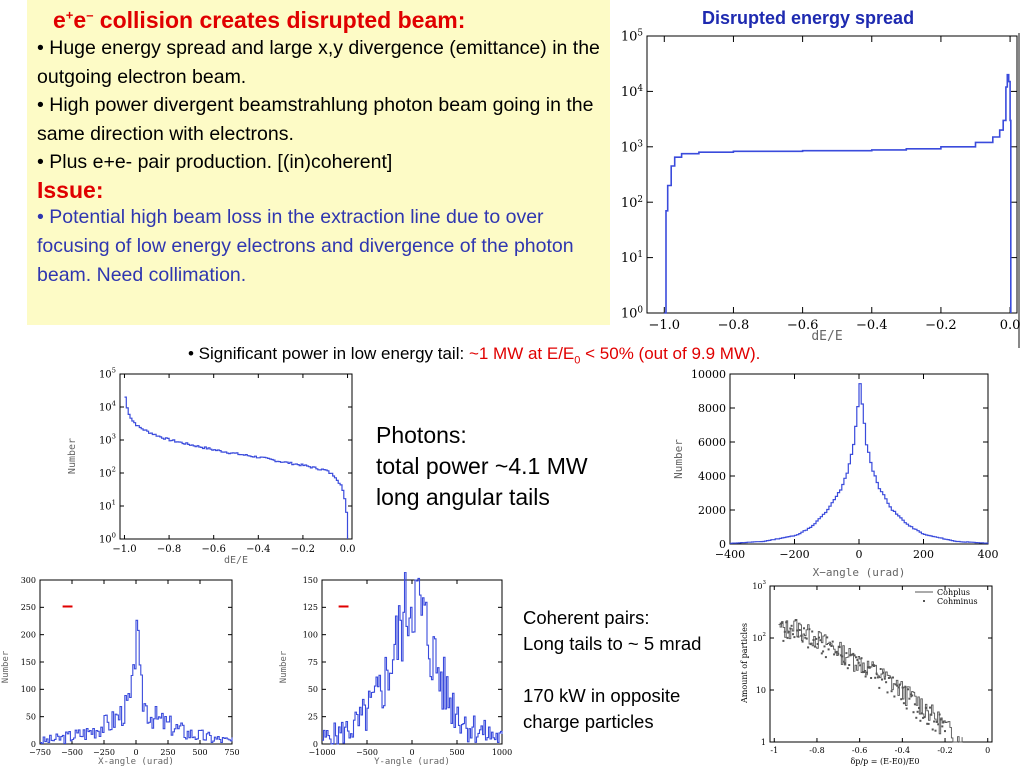 This screenshot has height=768, width=1024. What do you see at coordinates (832, 174) in the screenshot?
I see `plot-frame` at bounding box center [832, 174].